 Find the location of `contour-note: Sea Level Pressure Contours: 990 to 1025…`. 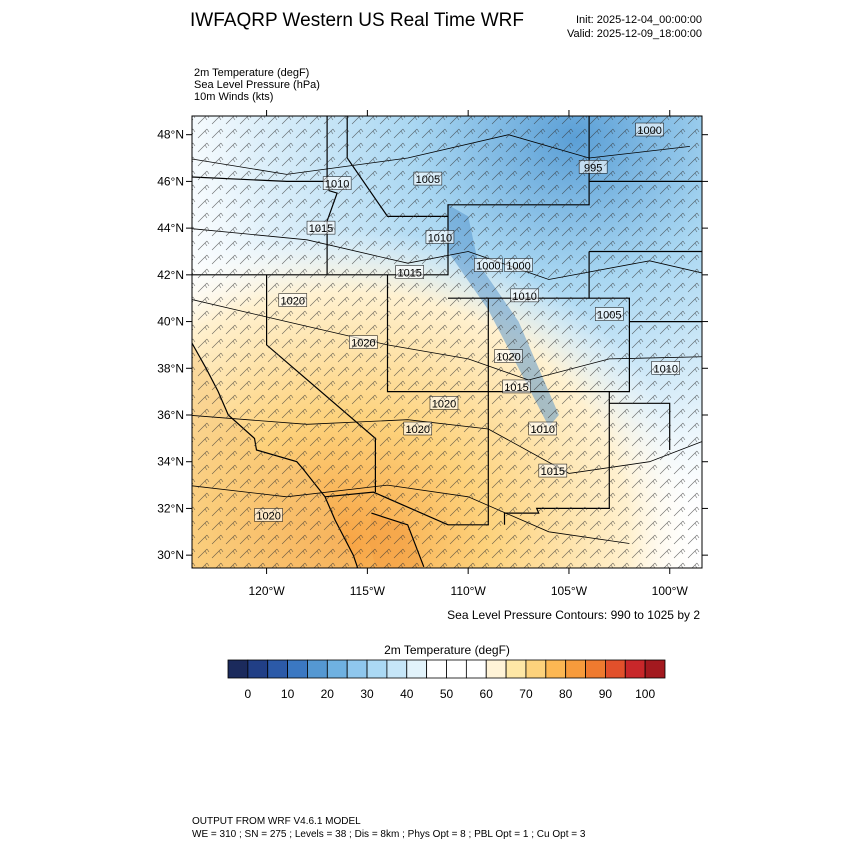

contour-note: Sea Level Pressure Contours: 990 to 1025… is located at coordinates (573, 615).